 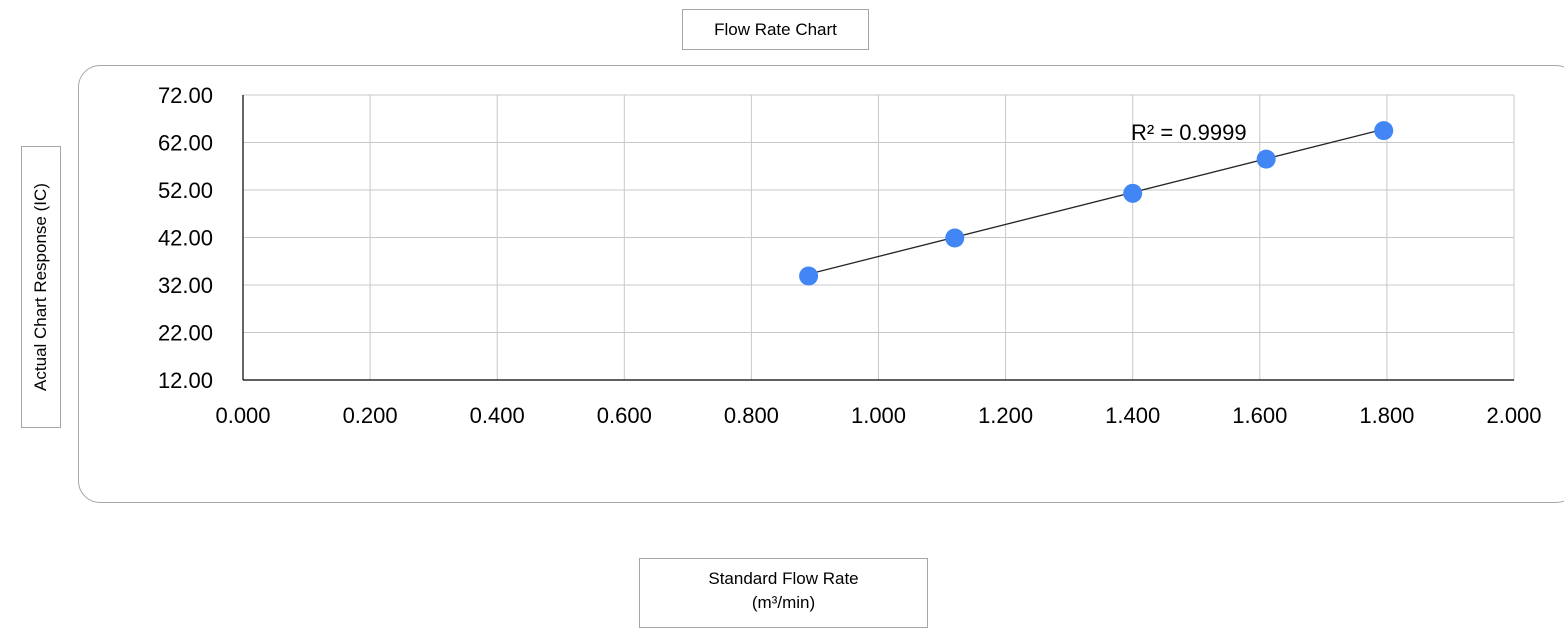 What do you see at coordinates (1386, 415) in the screenshot?
I see `x-tick-label: 1.800` at bounding box center [1386, 415].